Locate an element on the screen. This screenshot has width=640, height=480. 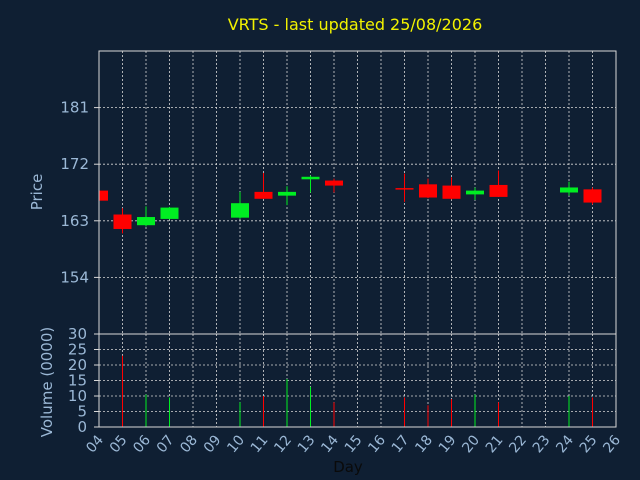
y-tick-label: 181 is located at coordinates (74, 108).